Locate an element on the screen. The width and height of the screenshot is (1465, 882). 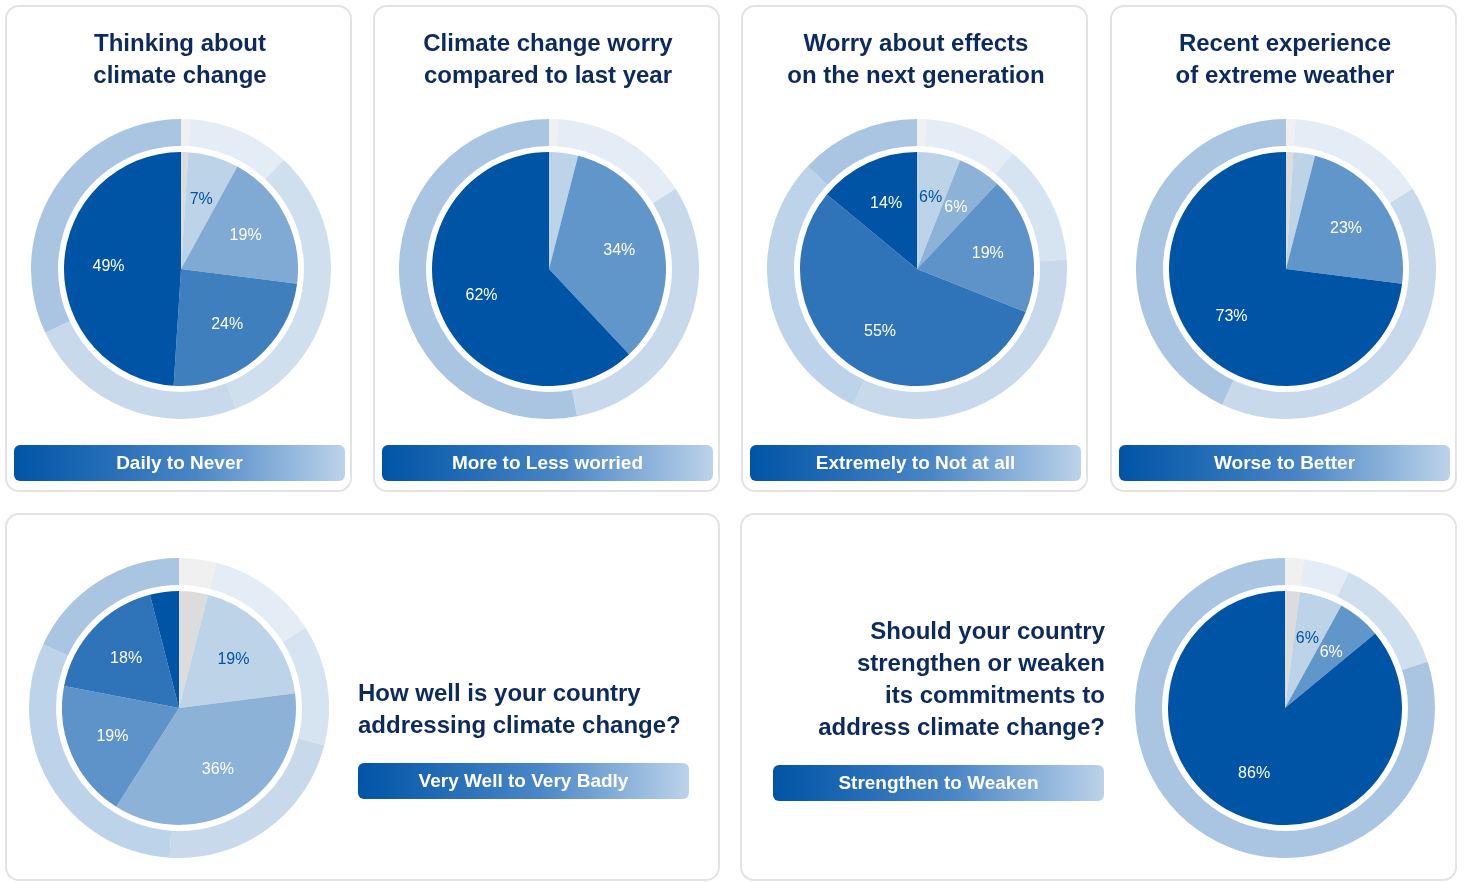
text: Daily to Never is located at coordinates (179, 463).